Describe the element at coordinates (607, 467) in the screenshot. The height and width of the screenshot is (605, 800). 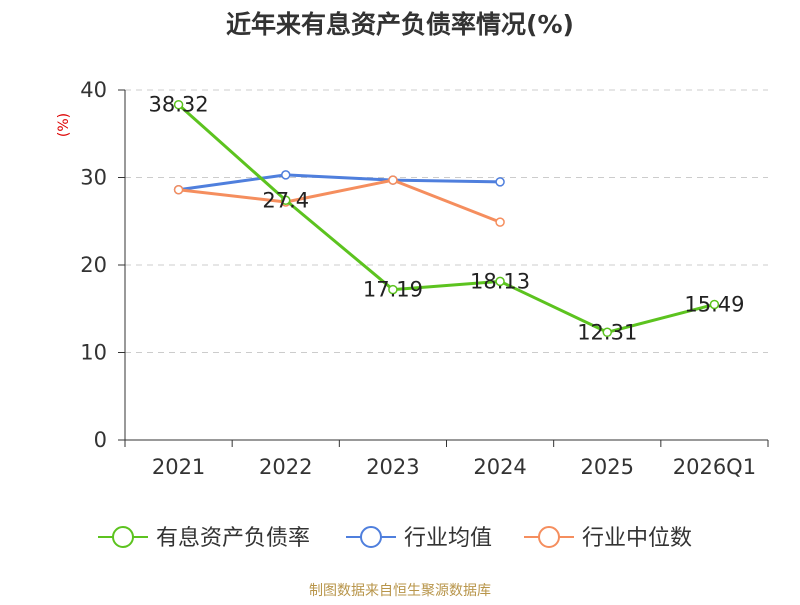
I see `x-tick-label: 2025` at that location.